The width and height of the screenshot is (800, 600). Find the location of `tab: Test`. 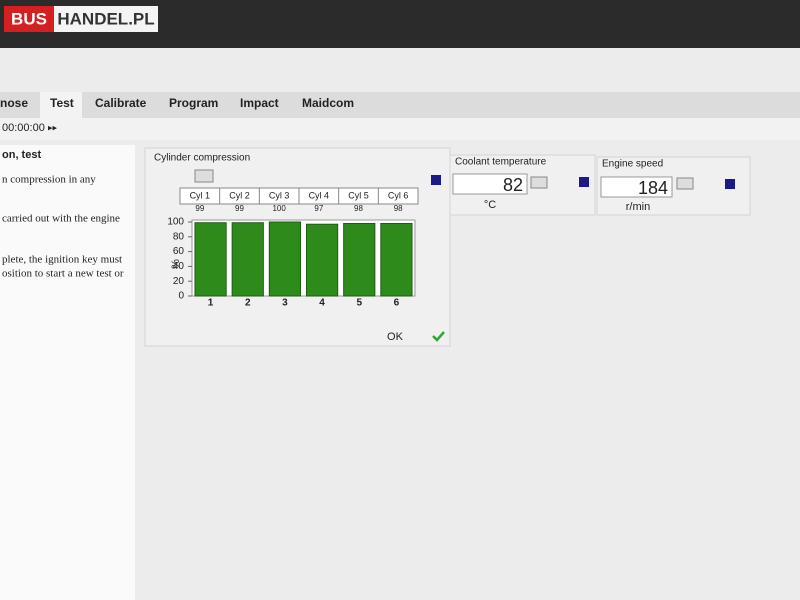

tab: Test is located at coordinates (62, 103).